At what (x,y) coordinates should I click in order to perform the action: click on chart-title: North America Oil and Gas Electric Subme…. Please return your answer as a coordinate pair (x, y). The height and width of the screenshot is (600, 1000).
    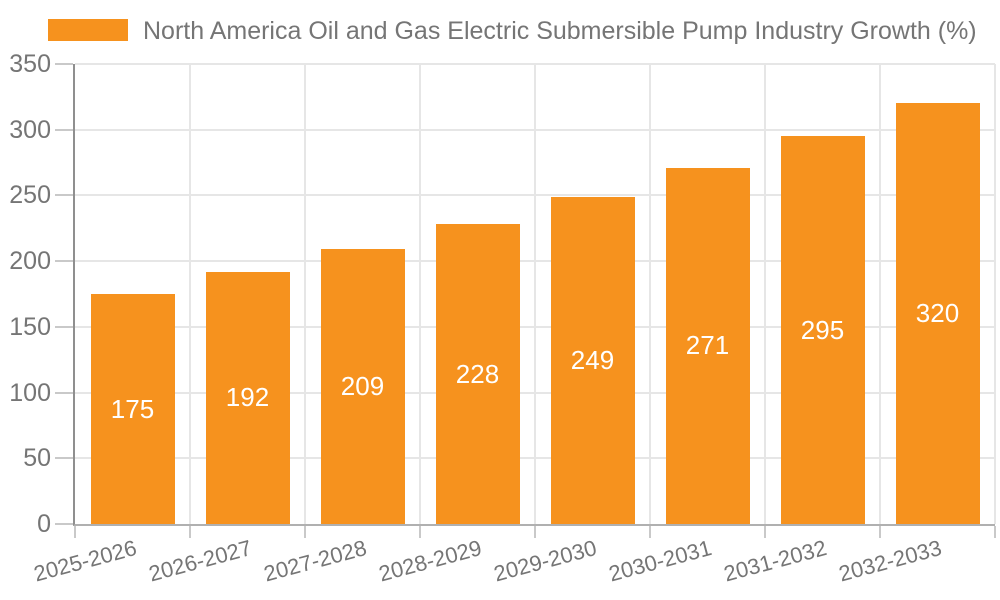
    Looking at the image, I should click on (560, 31).